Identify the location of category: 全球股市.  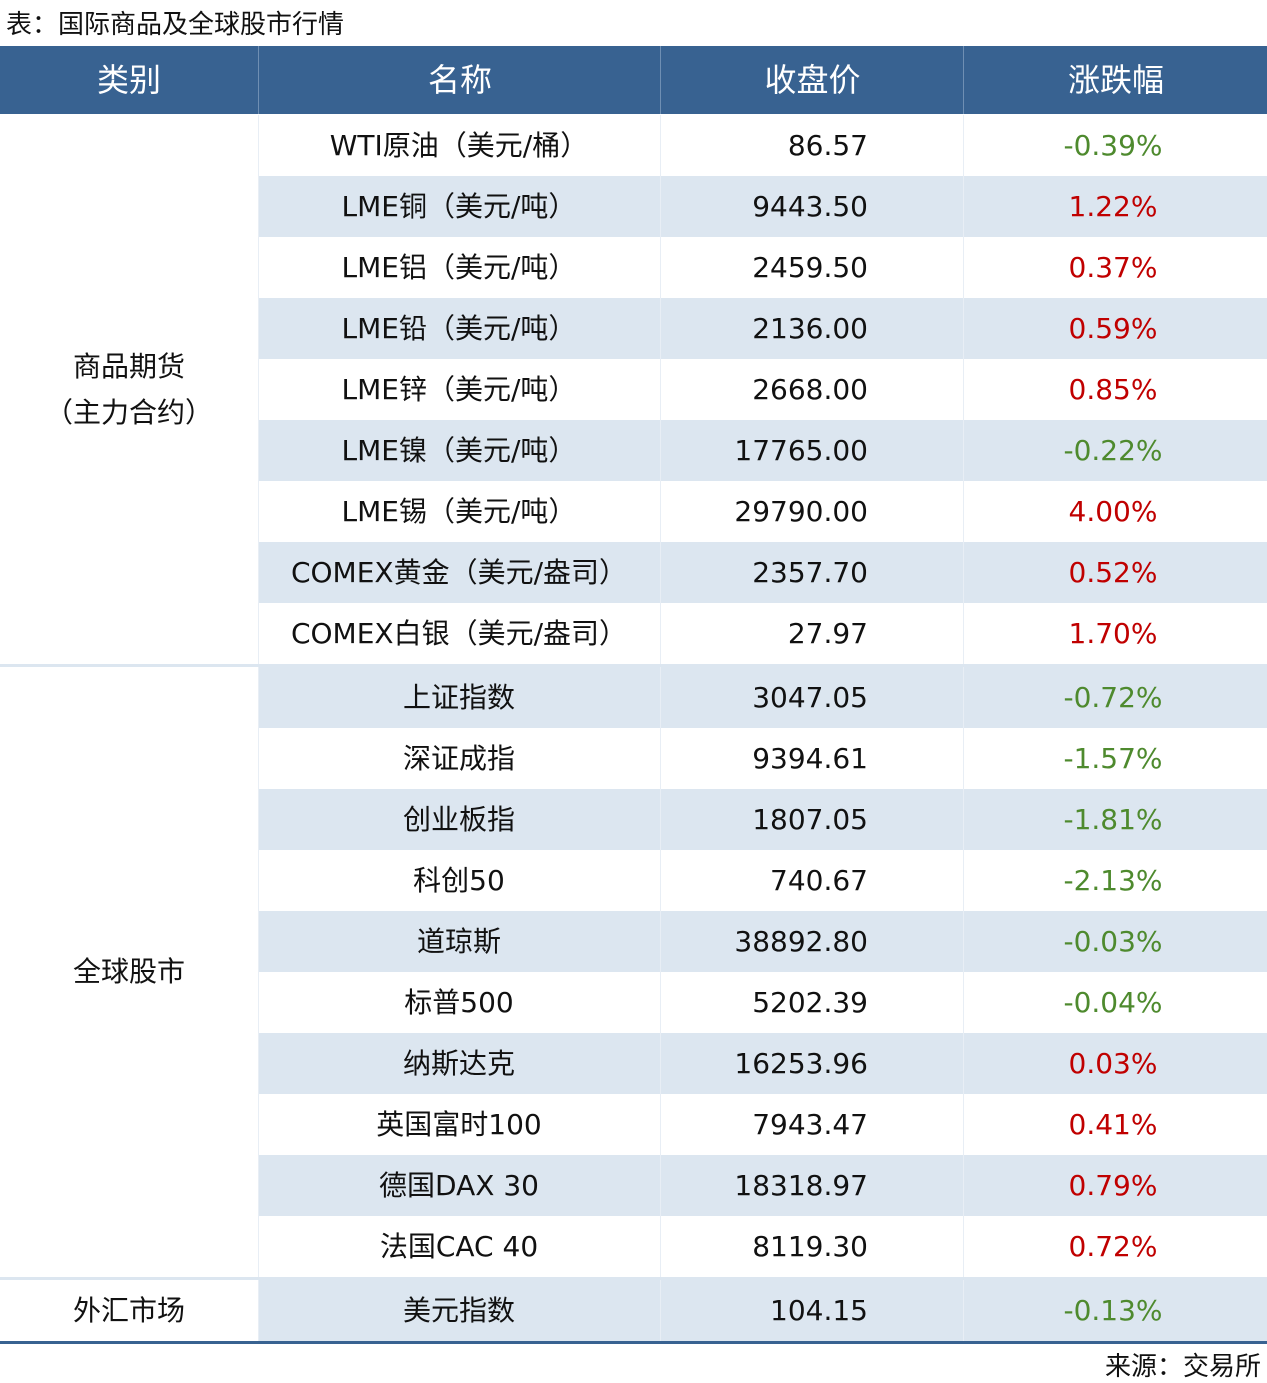
(129, 972).